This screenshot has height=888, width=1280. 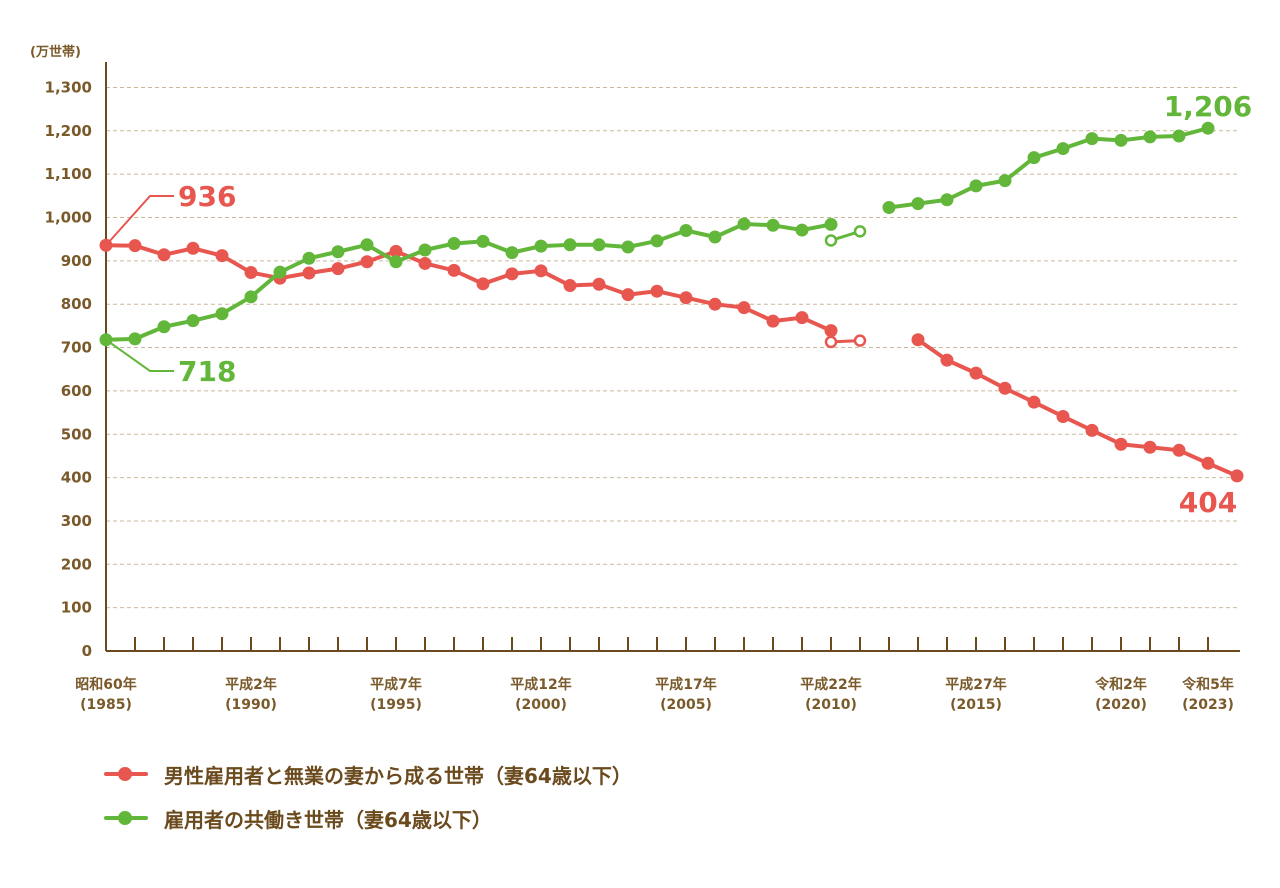 I want to click on y-tick-label-800: 800, so click(x=76, y=304).